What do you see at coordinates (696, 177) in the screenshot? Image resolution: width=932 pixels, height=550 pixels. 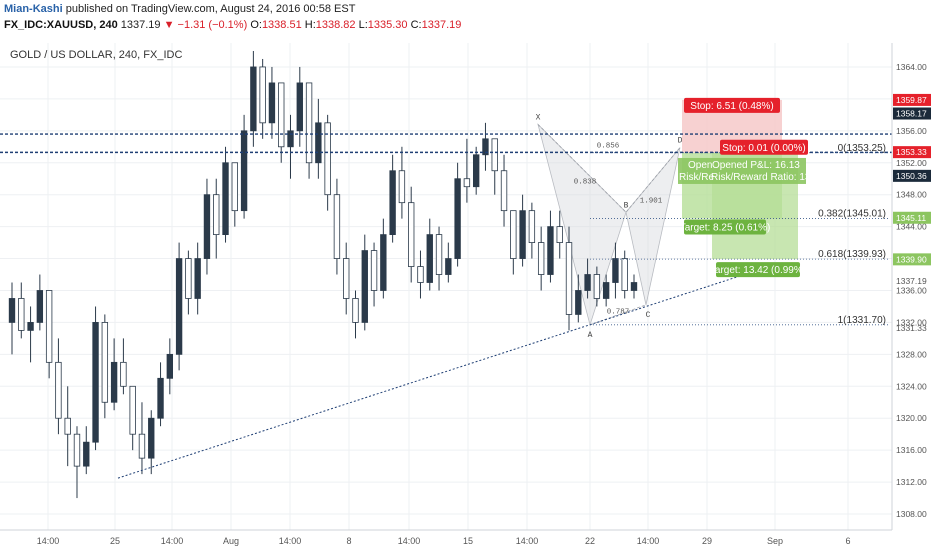 I see `position-rr-label-1: Risk/Re` at bounding box center [696, 177].